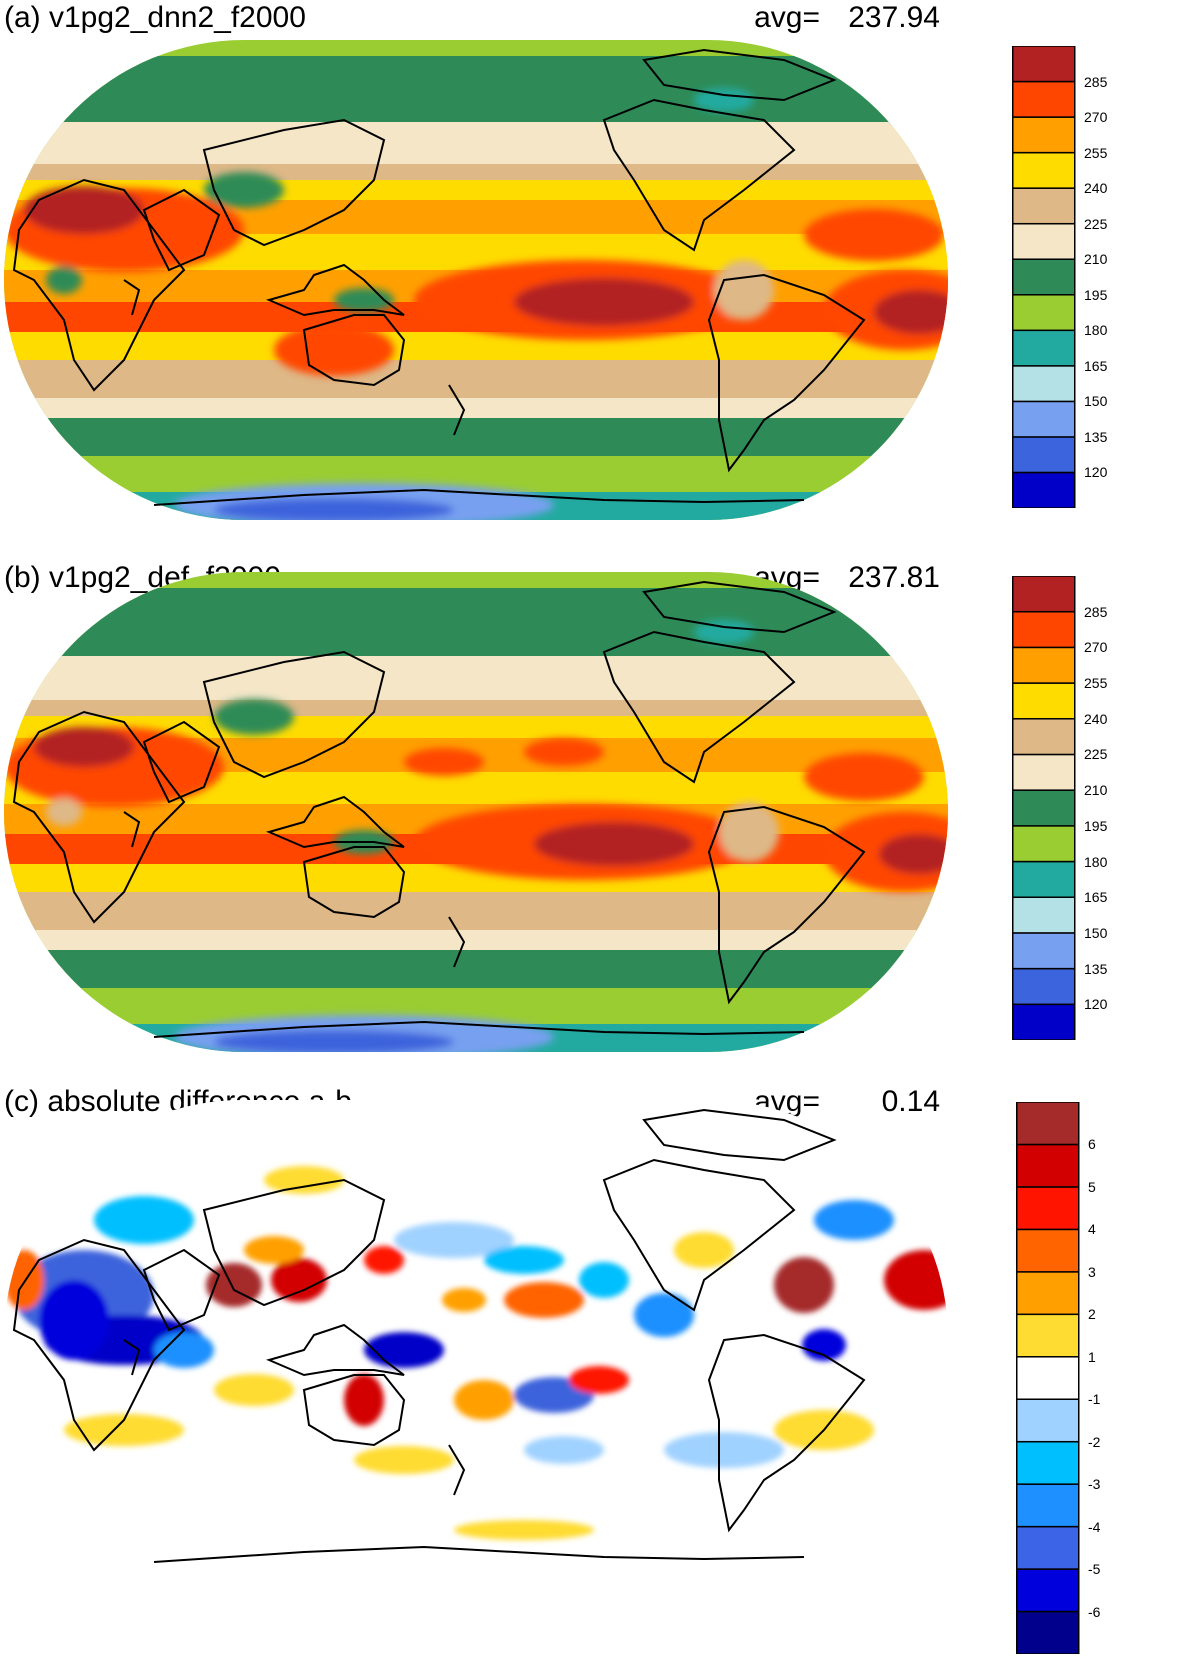 The image size is (1188, 1677). Describe the element at coordinates (1092, 1356) in the screenshot. I see `colorbar-tick-label: 1` at that location.